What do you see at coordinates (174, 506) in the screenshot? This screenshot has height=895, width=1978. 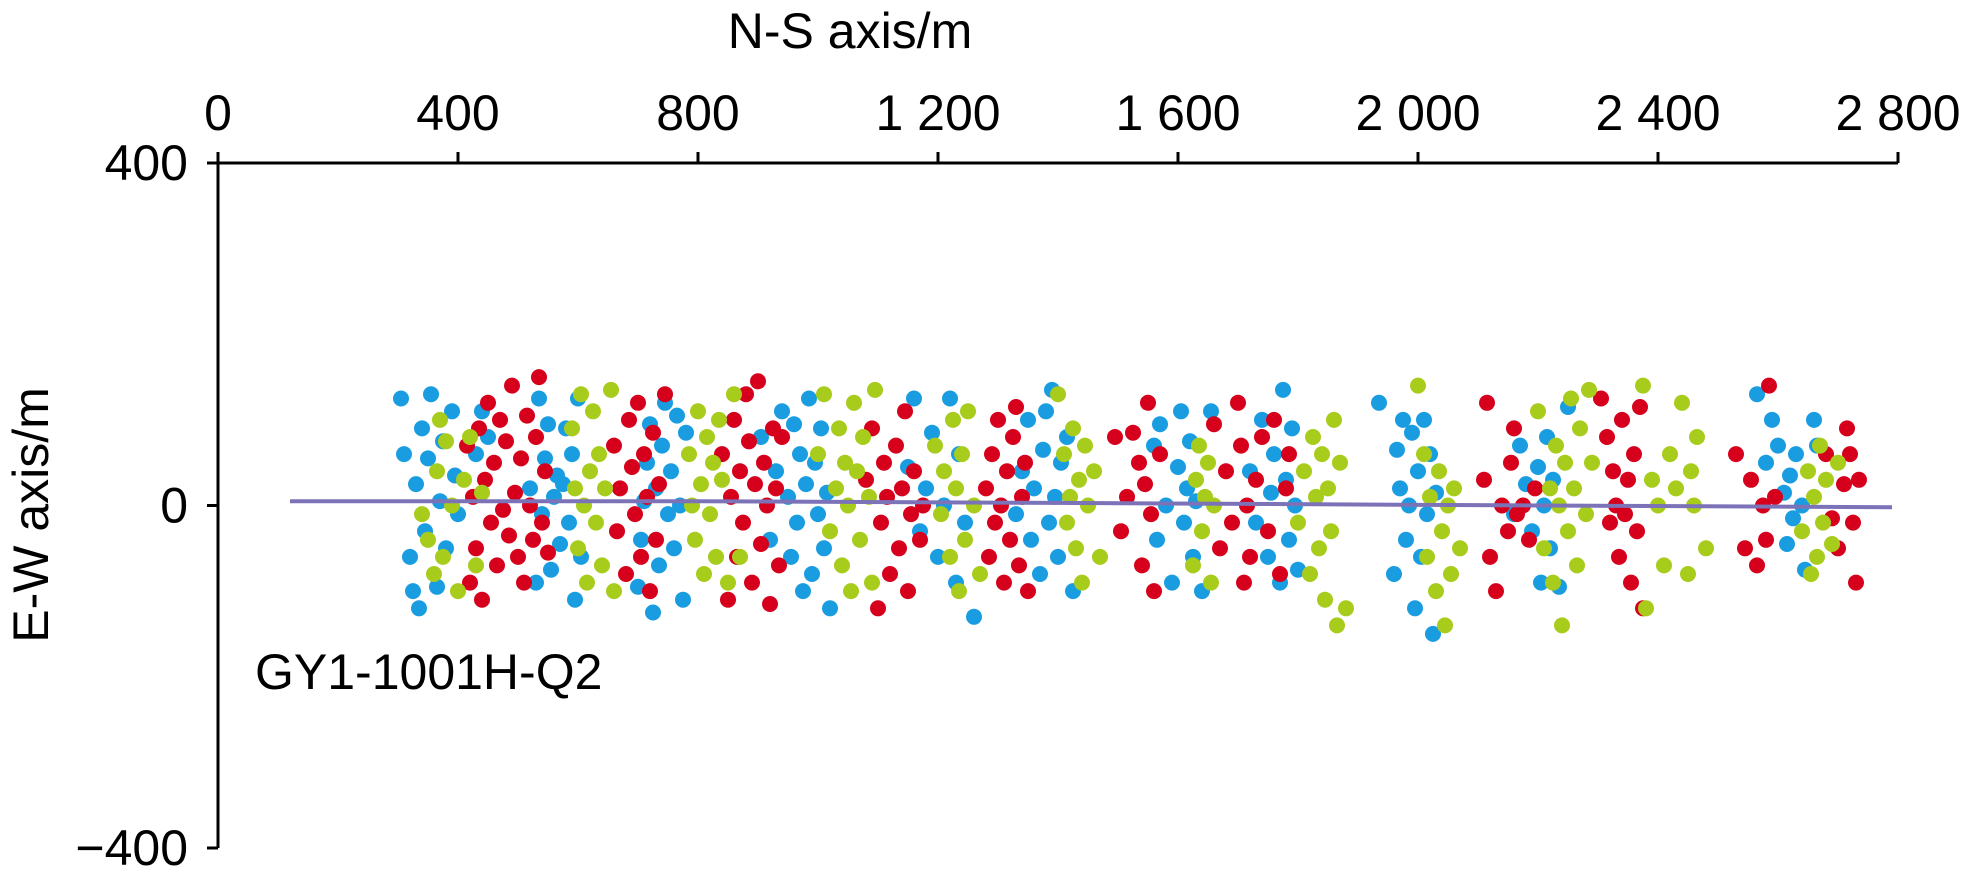 I see `y-tick-label: 0` at bounding box center [174, 506].